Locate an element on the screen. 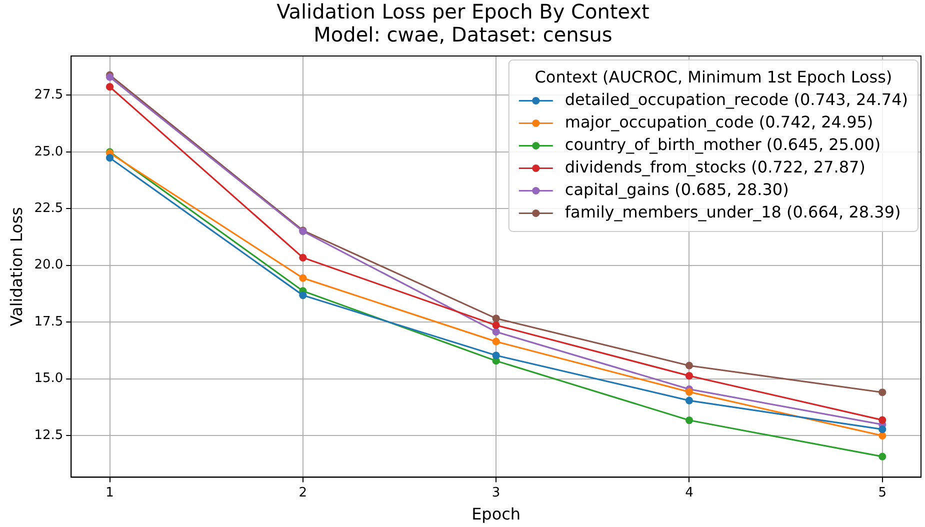 The image size is (925, 527). y-tick-label: 22.5 is located at coordinates (49, 208).